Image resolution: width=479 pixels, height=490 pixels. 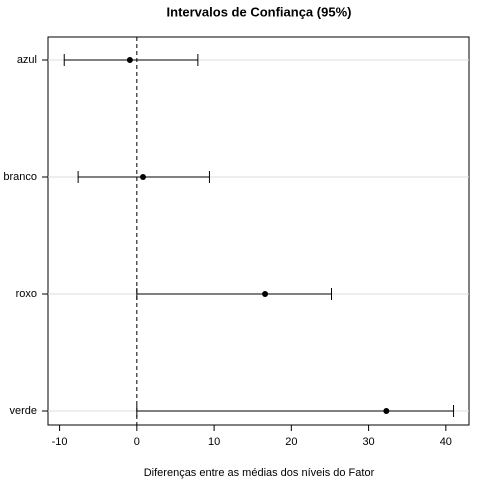 I want to click on x-tick-label: 0, so click(x=137, y=442).